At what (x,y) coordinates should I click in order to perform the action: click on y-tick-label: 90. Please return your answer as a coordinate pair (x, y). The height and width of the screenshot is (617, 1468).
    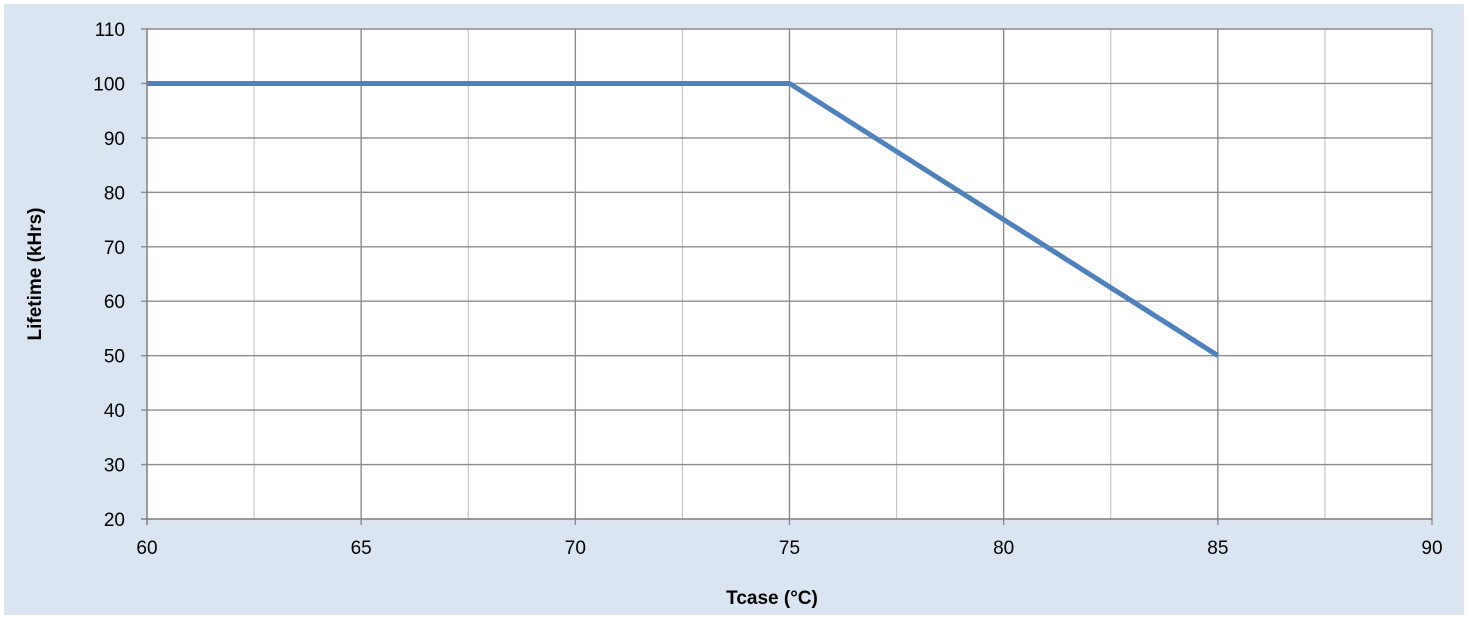
    Looking at the image, I should click on (114, 139).